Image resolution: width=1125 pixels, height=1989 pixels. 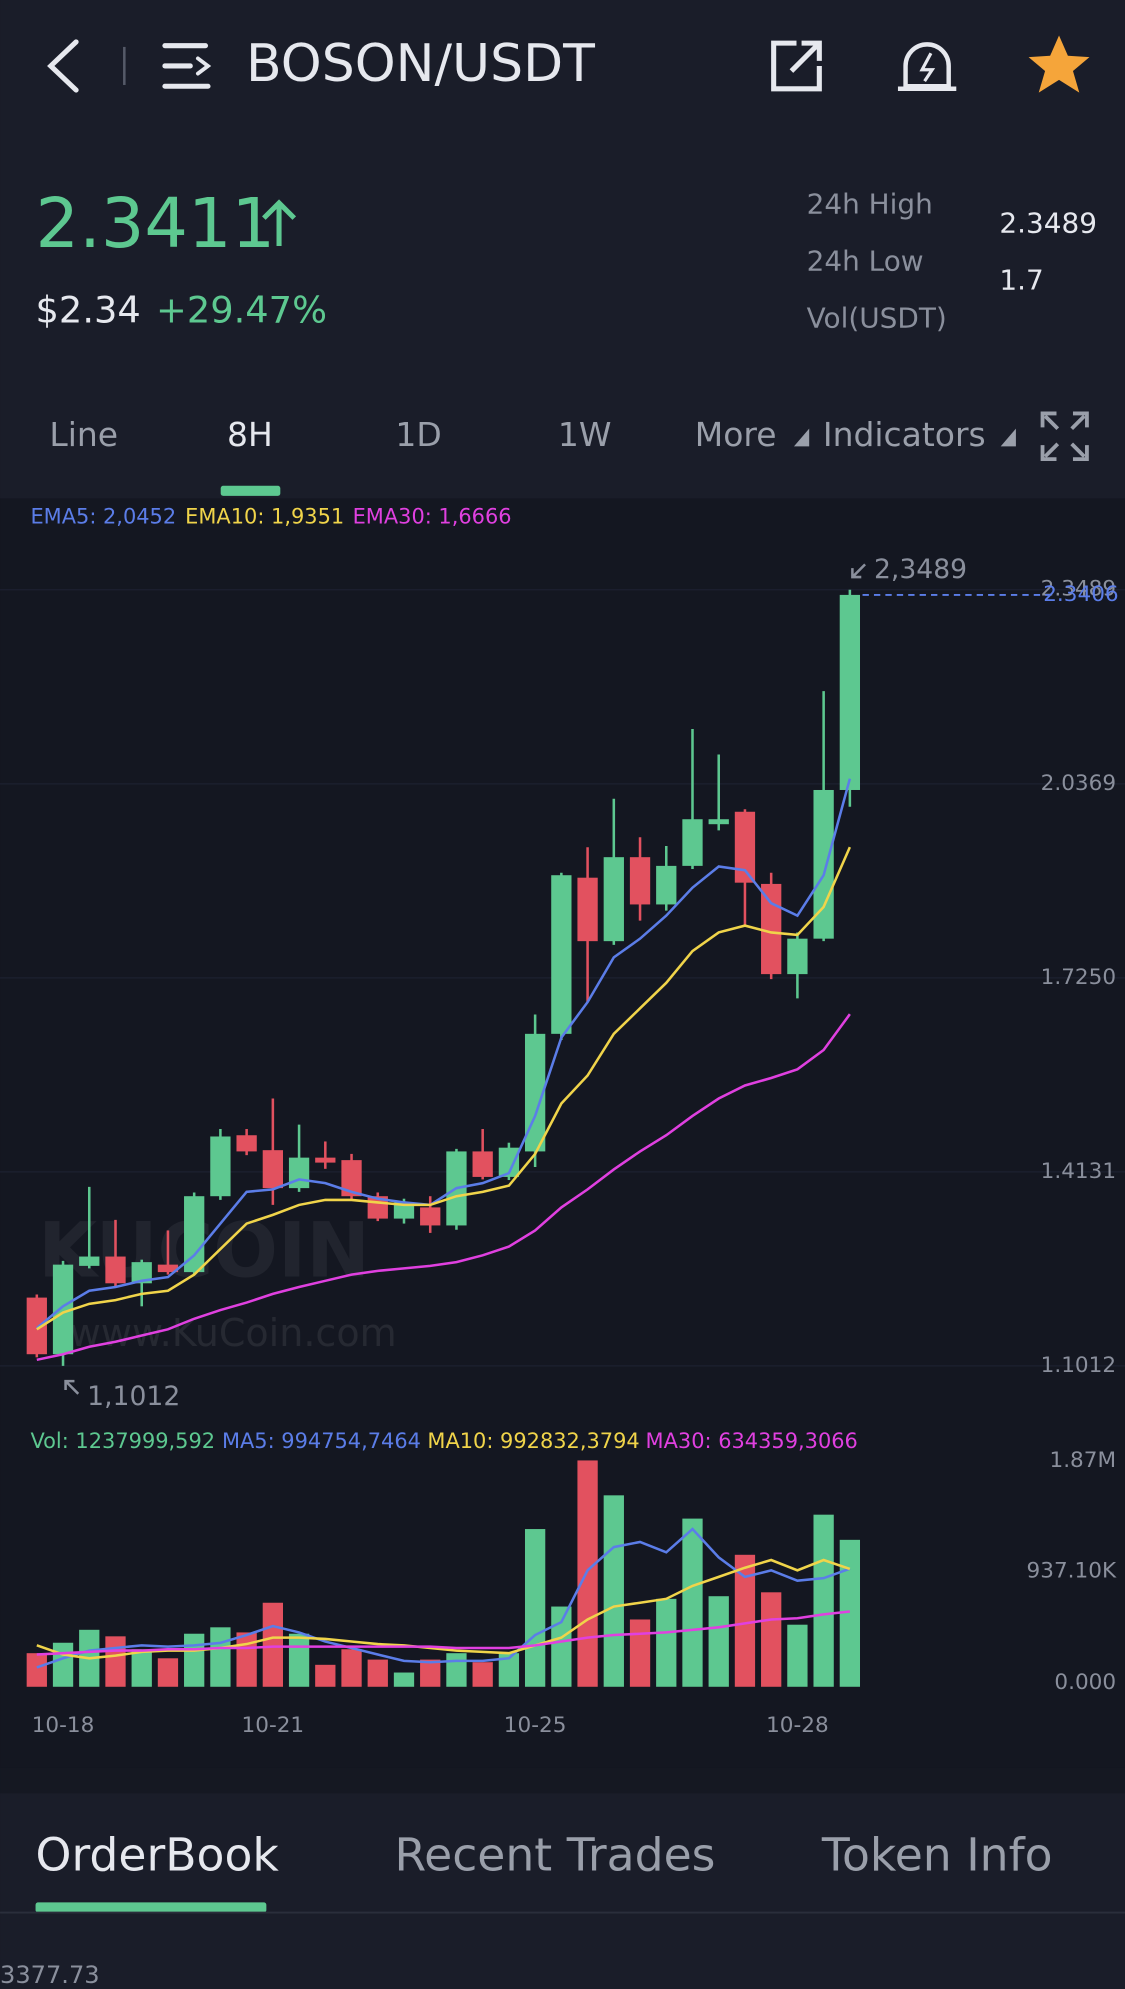 What do you see at coordinates (1048, 222) in the screenshot?
I see `stat-value: 2.3489` at bounding box center [1048, 222].